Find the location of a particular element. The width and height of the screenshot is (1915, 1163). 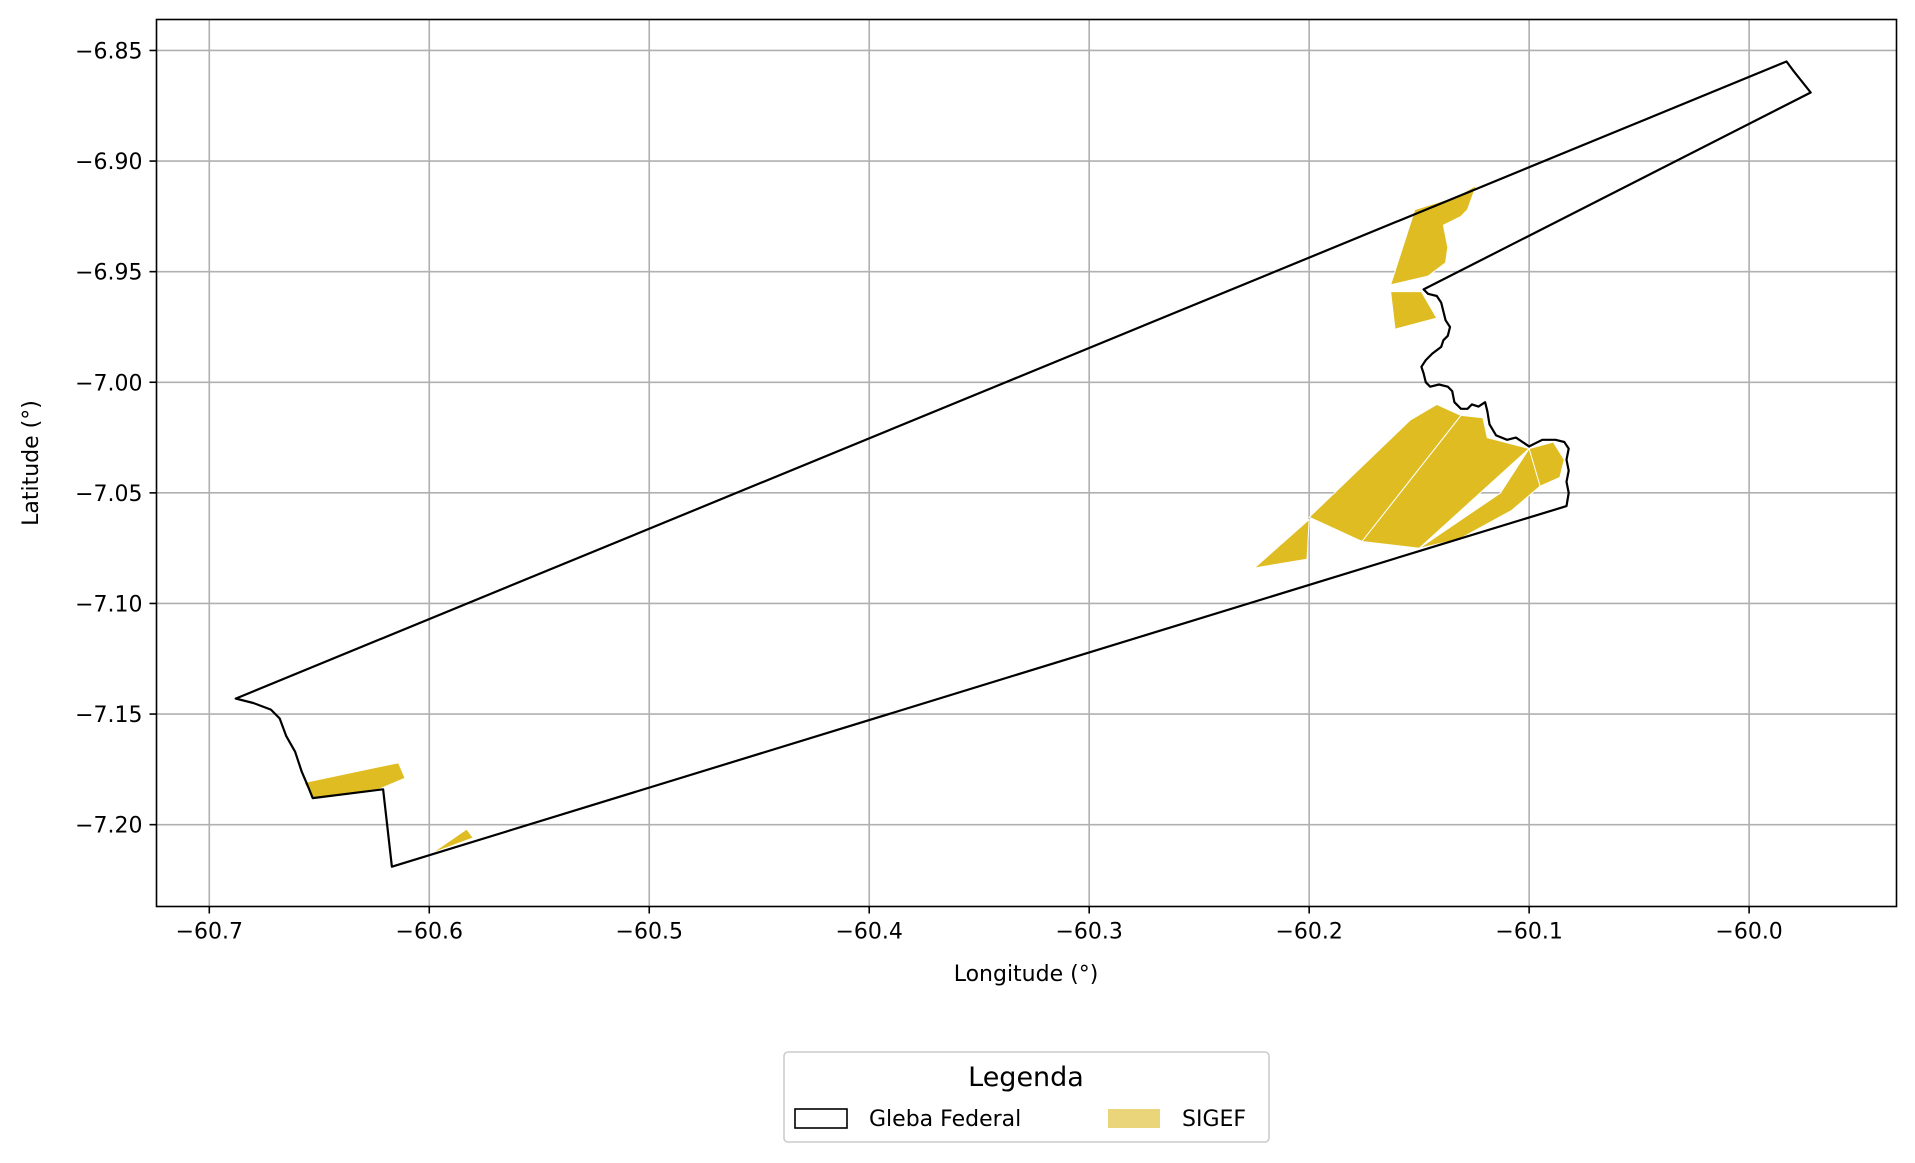

x-axis-label: Longitude (°) is located at coordinates (1026, 974).